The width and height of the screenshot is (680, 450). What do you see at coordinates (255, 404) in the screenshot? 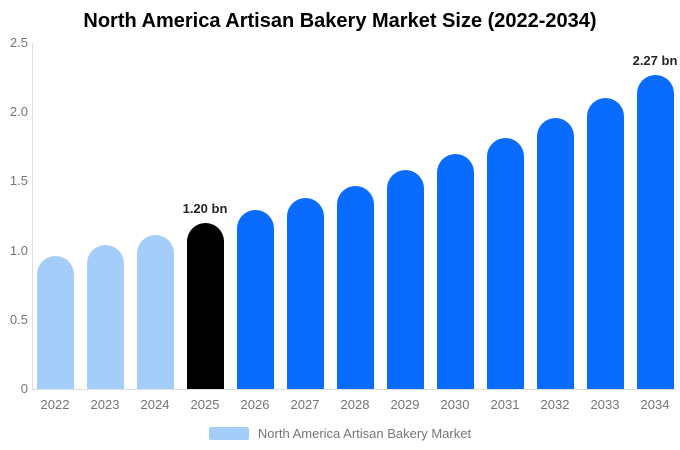
I see `x-axis-label-2026: 2026` at bounding box center [255, 404].